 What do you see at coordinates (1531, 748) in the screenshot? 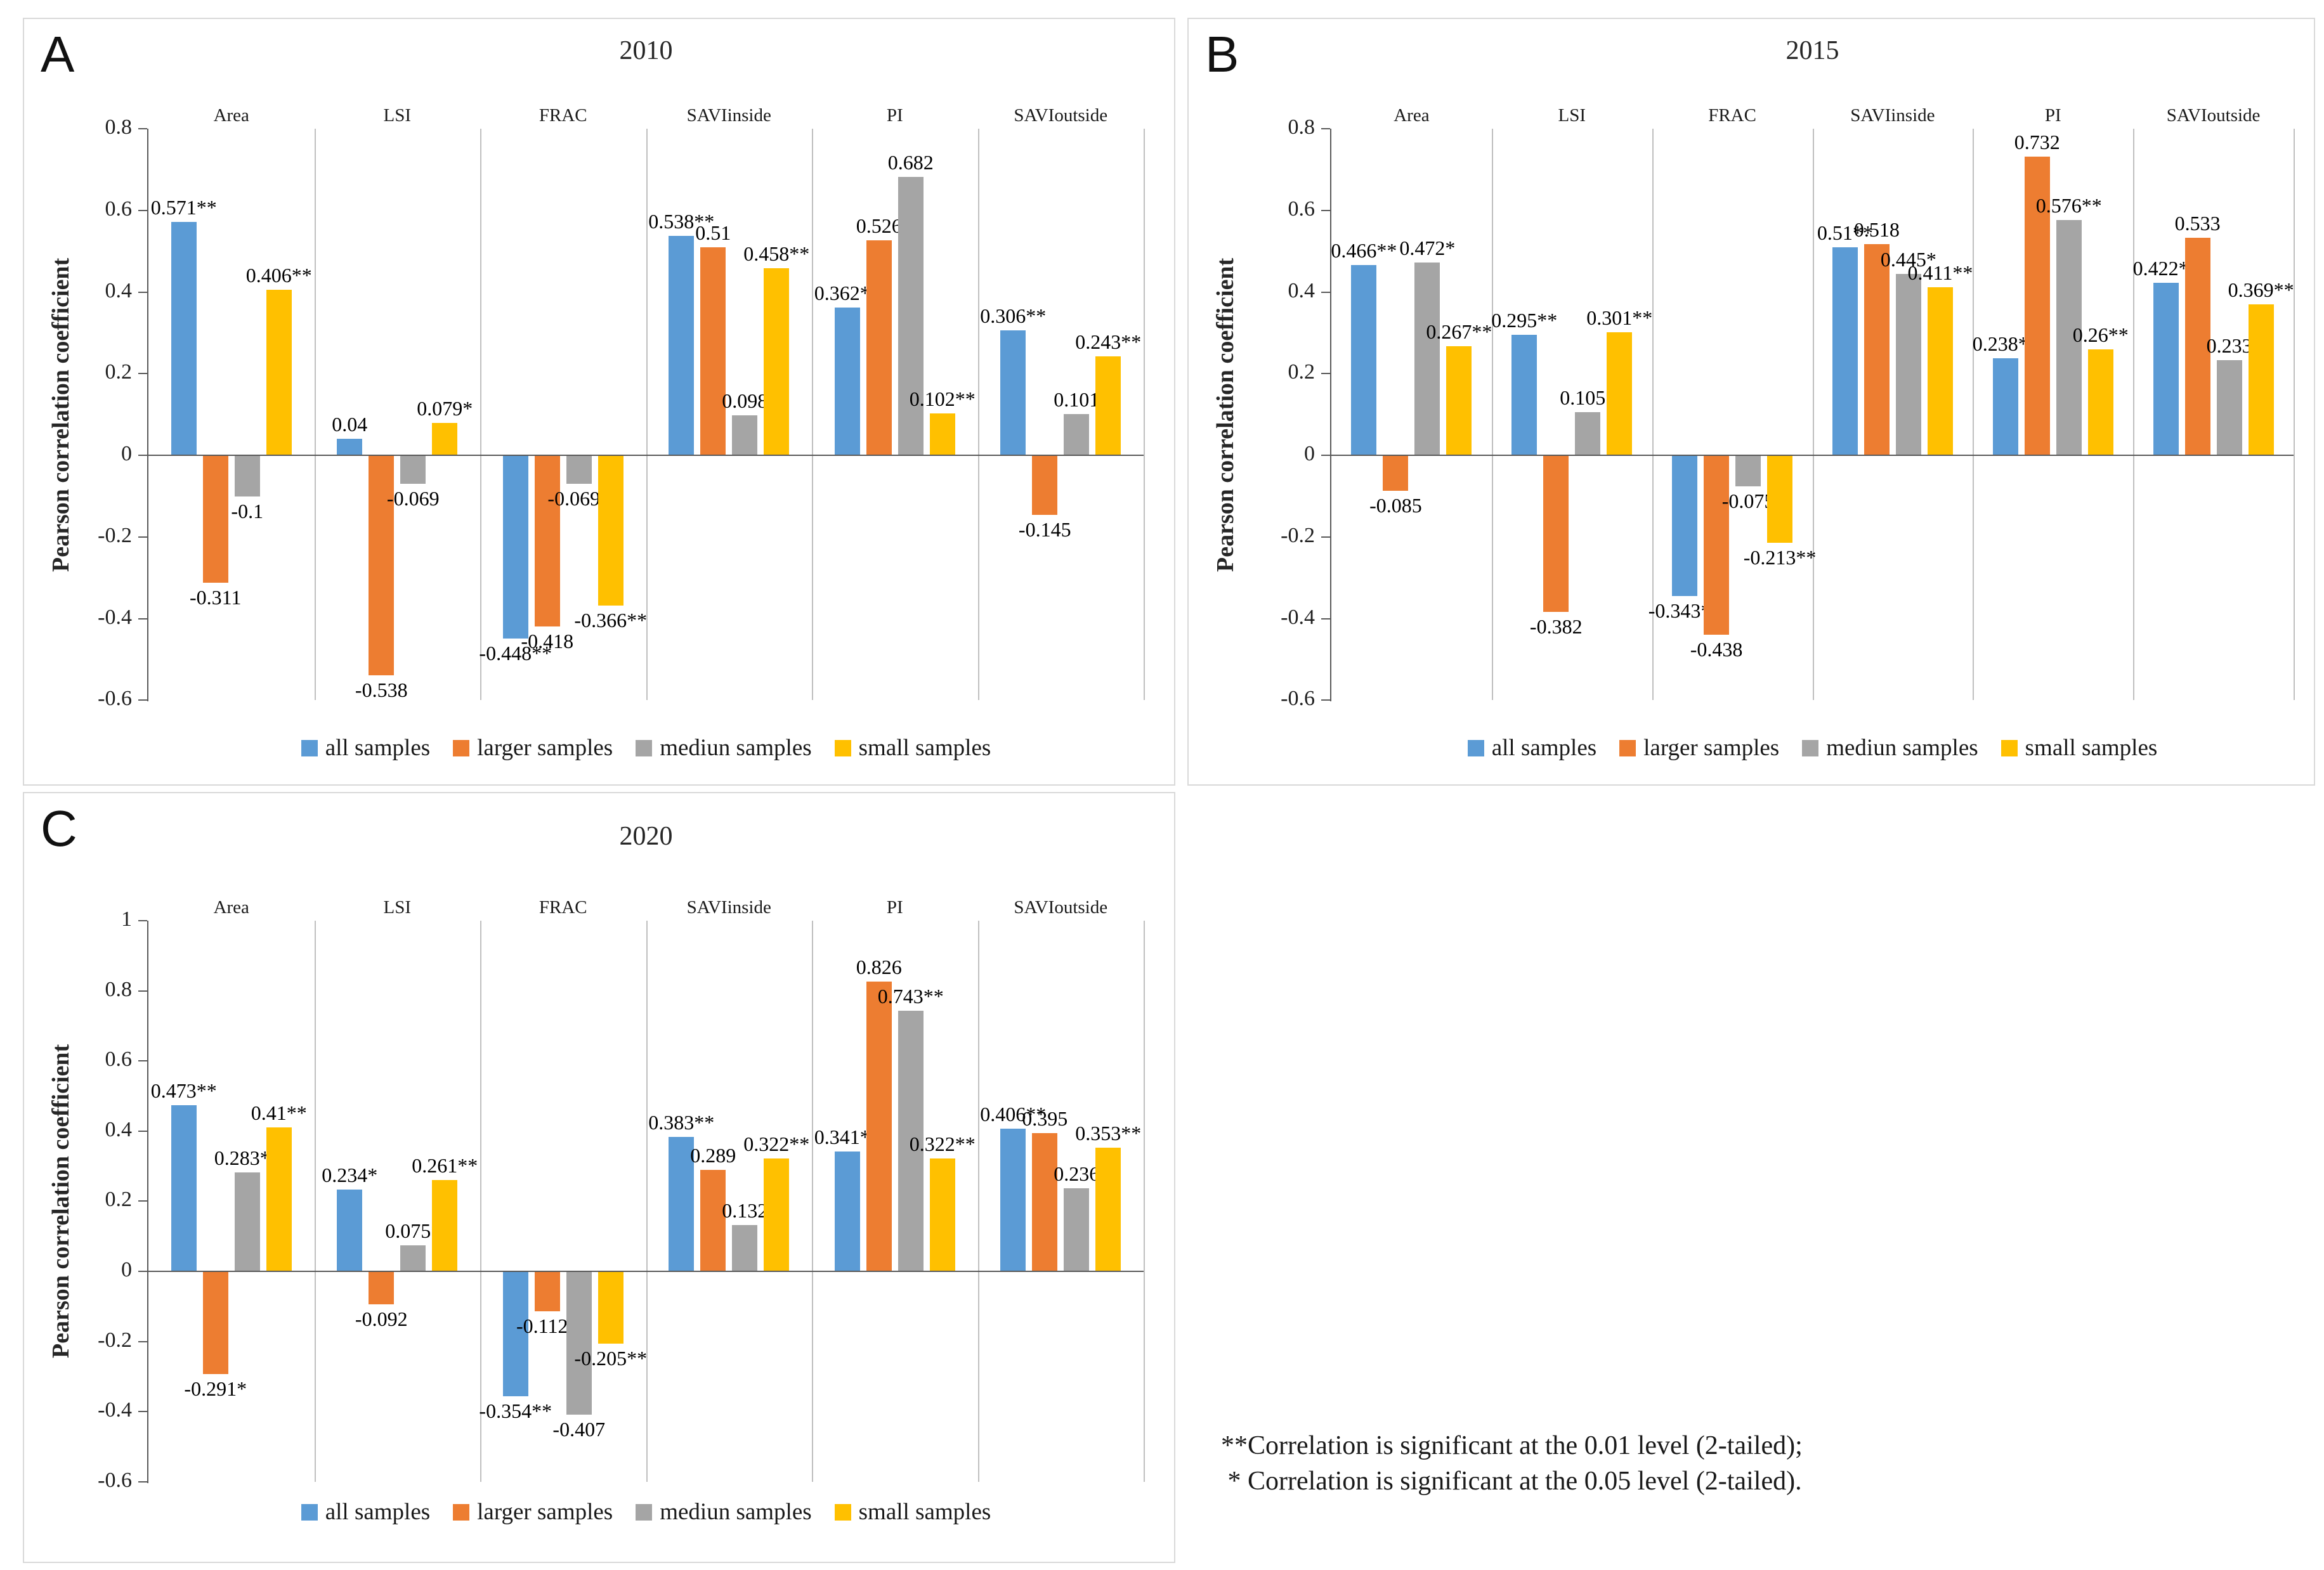
I see `legend-item: all samples` at bounding box center [1531, 748].